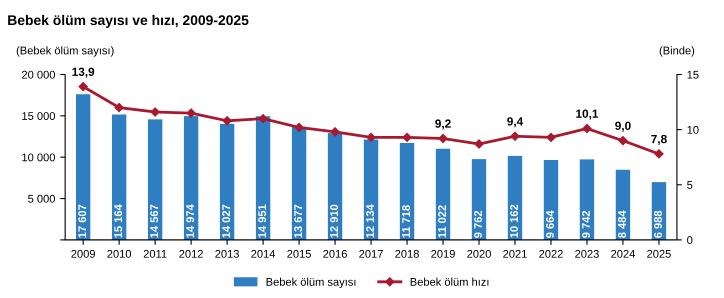  Describe the element at coordinates (479, 254) in the screenshot. I see `x-tick-label: 2020` at that location.